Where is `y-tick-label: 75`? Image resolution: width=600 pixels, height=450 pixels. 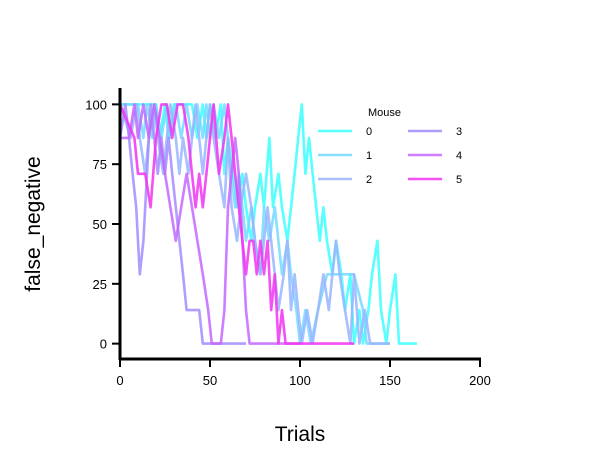 y-tick-label: 75 is located at coordinates (100, 164).